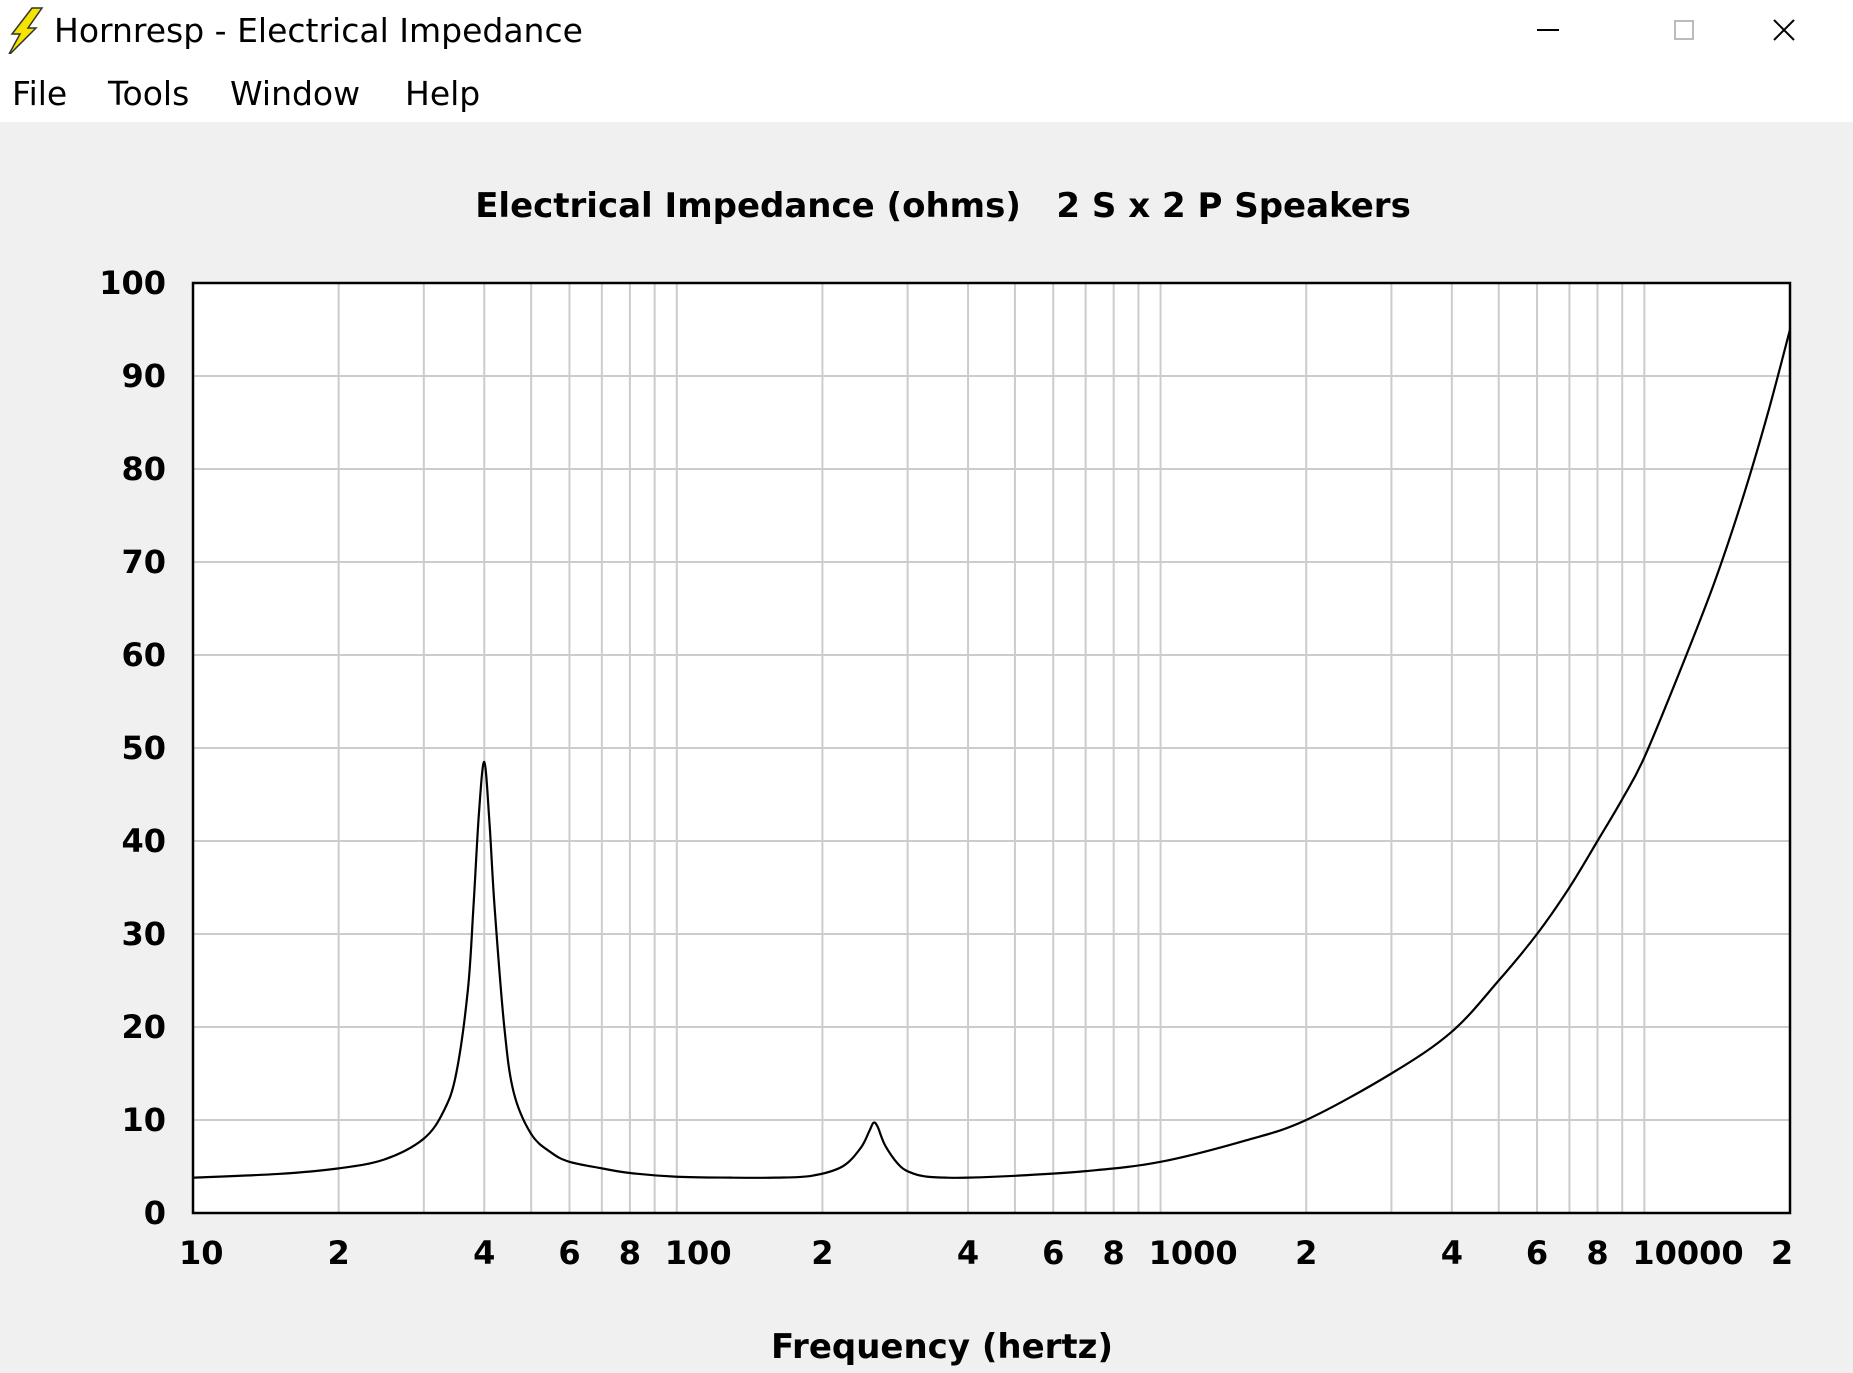 The width and height of the screenshot is (1853, 1373). Describe the element at coordinates (149, 93) in the screenshot. I see `menu-tools: Tools` at that location.